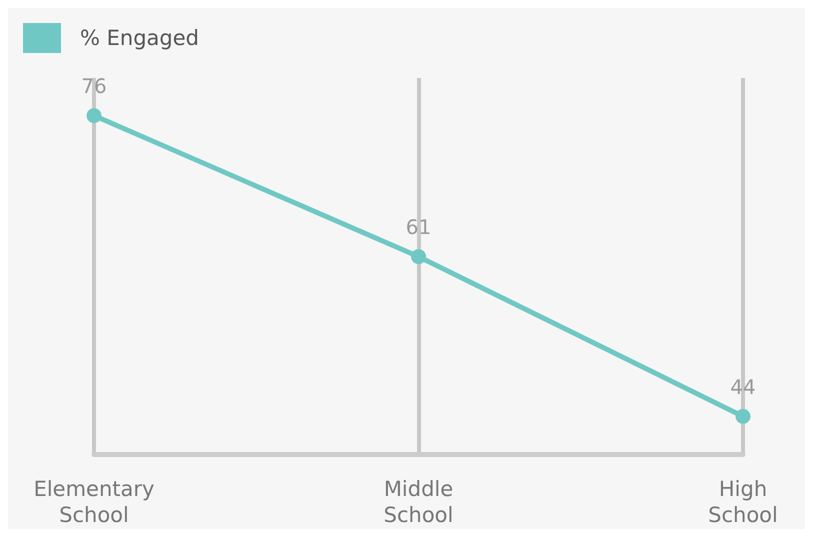 The image size is (813, 537). Describe the element at coordinates (419, 502) in the screenshot. I see `x-tick-label: Middle School` at that location.